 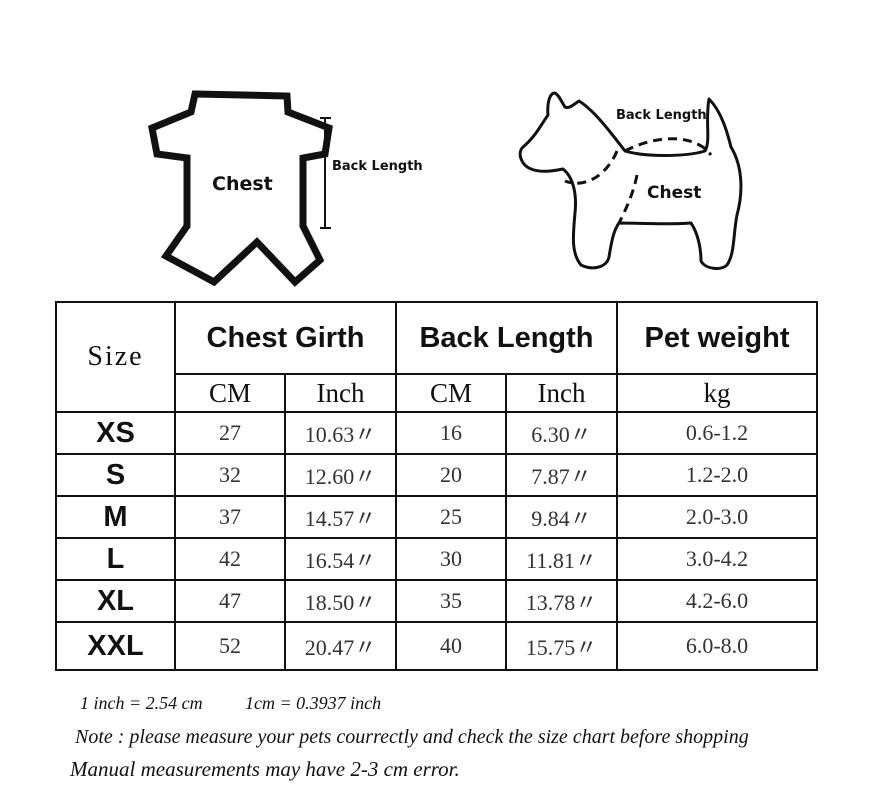 I want to click on garment-outline-icon, so click(x=240, y=188).